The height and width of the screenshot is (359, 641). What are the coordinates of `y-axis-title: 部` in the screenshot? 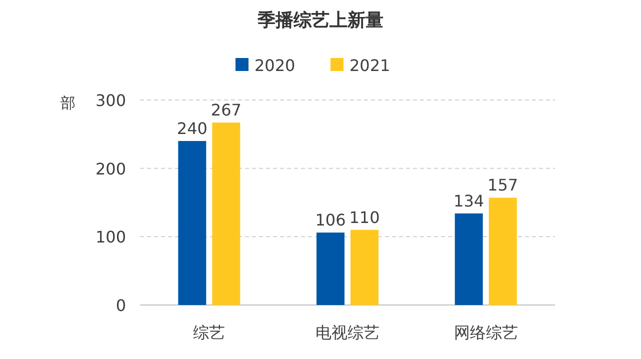 It's located at (68, 103).